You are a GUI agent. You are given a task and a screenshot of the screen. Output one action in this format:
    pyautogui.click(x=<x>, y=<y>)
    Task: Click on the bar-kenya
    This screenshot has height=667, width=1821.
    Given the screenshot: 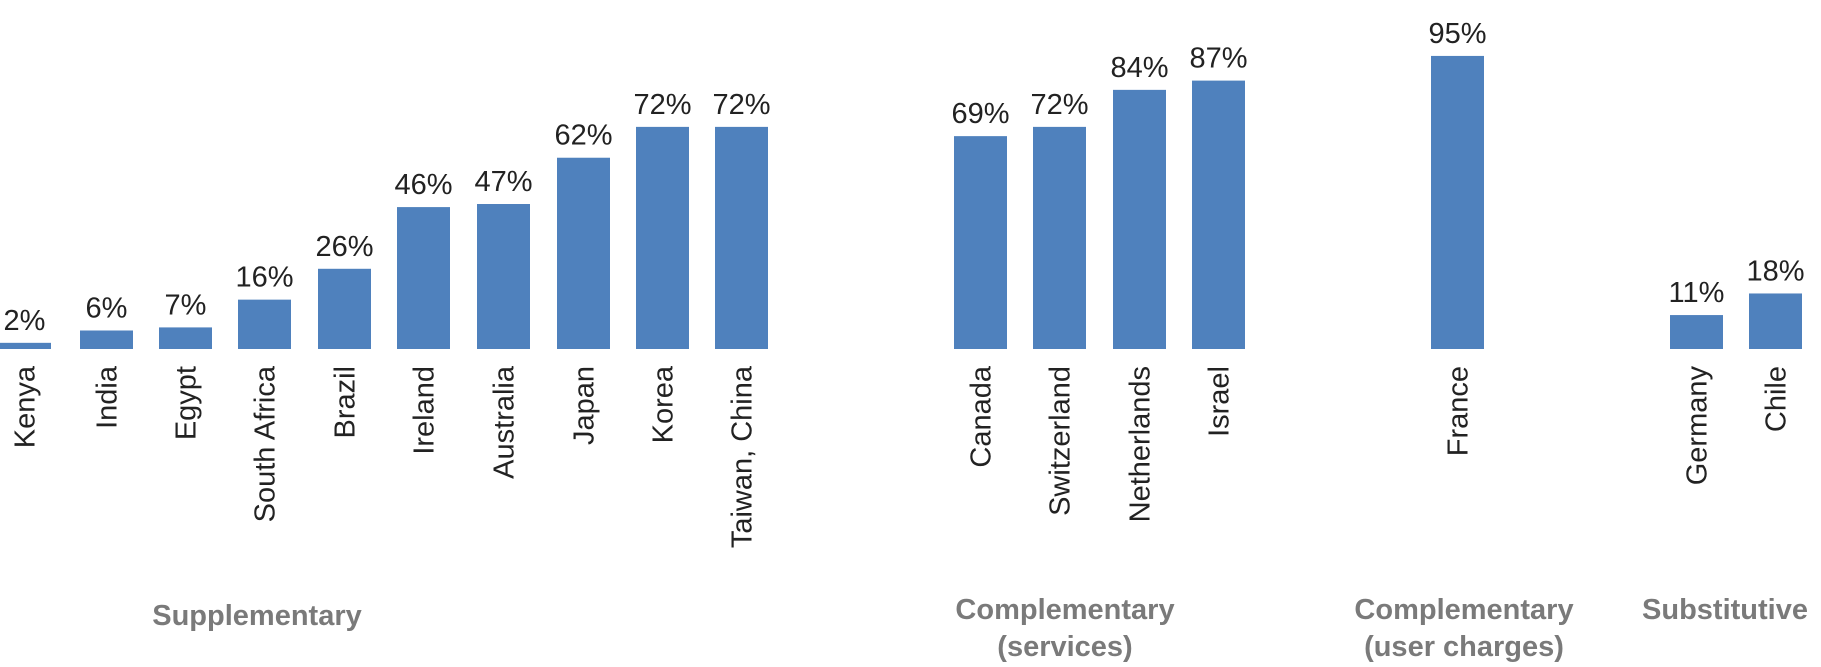 What is the action you would take?
    pyautogui.click(x=25, y=345)
    